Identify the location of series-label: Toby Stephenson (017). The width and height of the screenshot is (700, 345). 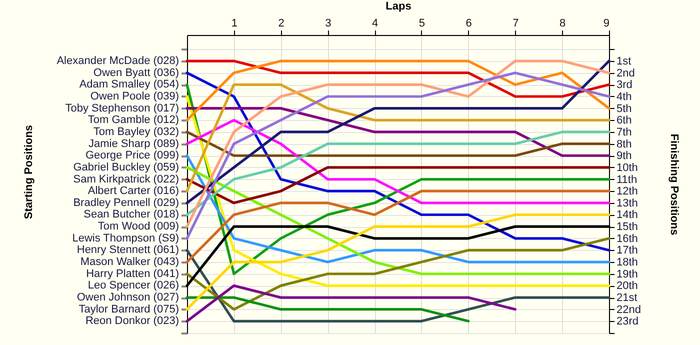
(122, 108).